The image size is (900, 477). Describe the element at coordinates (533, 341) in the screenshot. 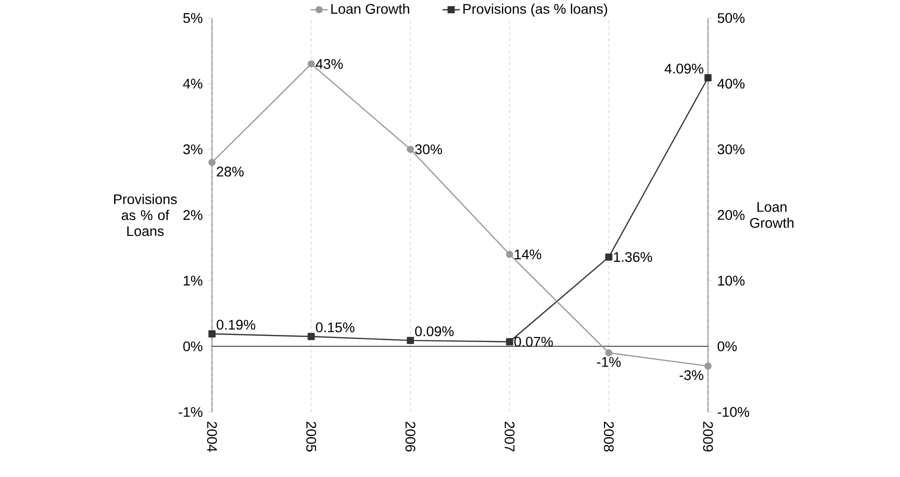

I see `data-label: 0.07%` at that location.